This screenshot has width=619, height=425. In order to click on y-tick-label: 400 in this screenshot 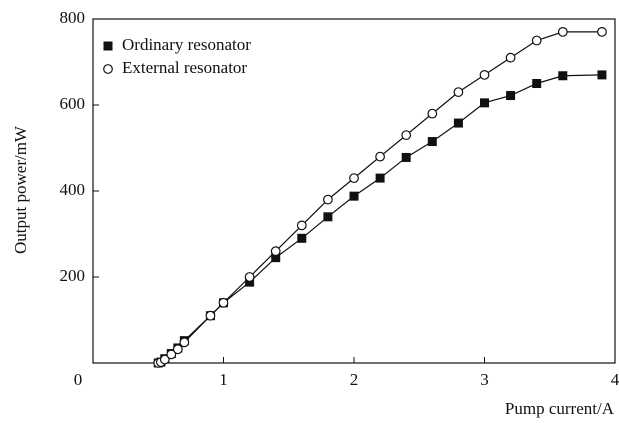, I will do `click(73, 189)`.